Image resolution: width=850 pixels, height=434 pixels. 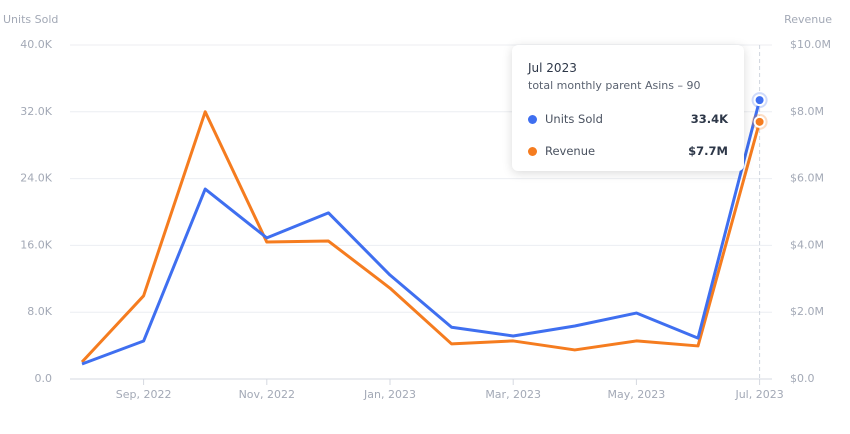 What do you see at coordinates (30, 19) in the screenshot?
I see `y-axis-title: Units Sold` at bounding box center [30, 19].